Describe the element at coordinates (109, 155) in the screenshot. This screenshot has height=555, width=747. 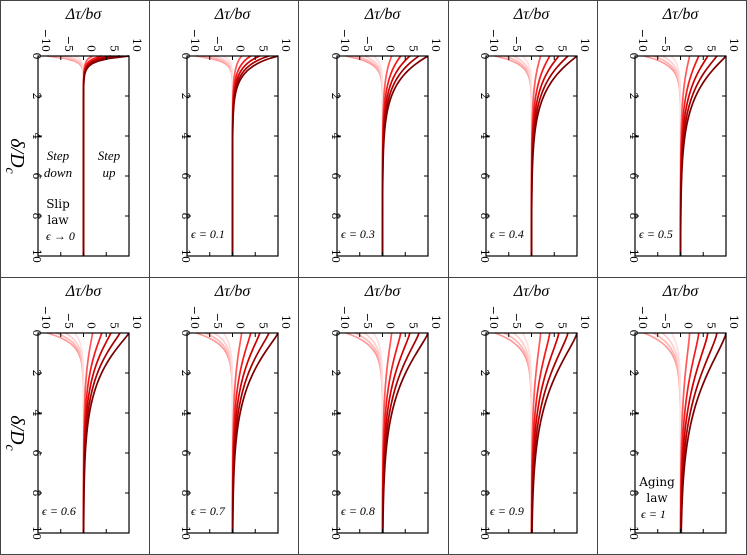
I see `annotation-step-up: Step` at that location.